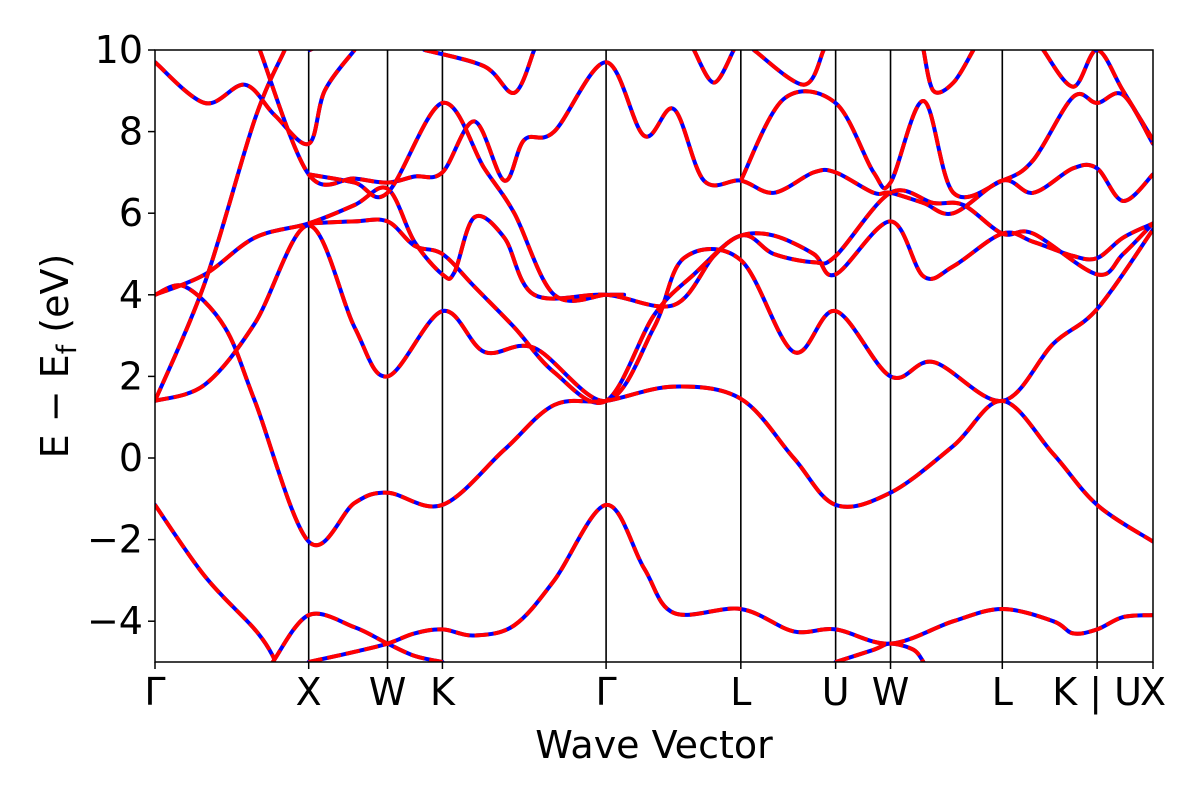 This screenshot has height=800, width=1200. What do you see at coordinates (131, 132) in the screenshot?
I see `y-tick-label: 8` at bounding box center [131, 132].